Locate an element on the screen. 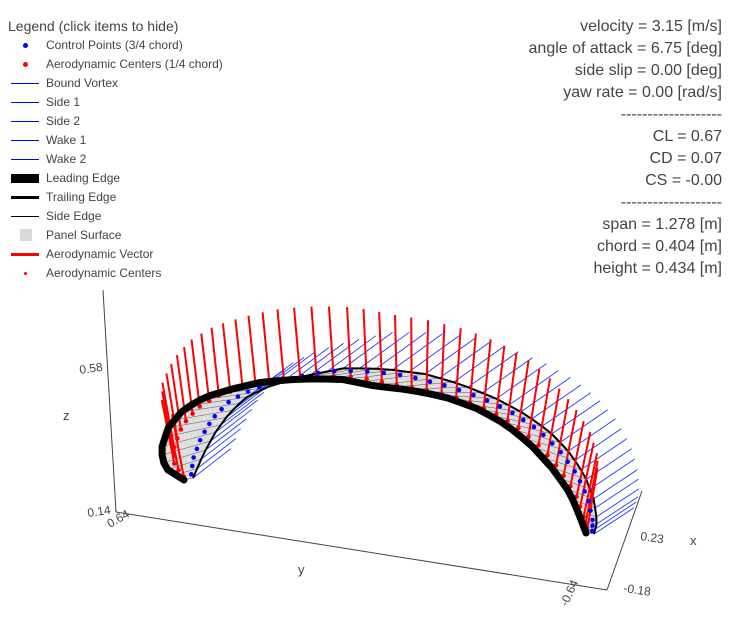 The image size is (736, 617). legend-label: Side 2 is located at coordinates (63, 121).